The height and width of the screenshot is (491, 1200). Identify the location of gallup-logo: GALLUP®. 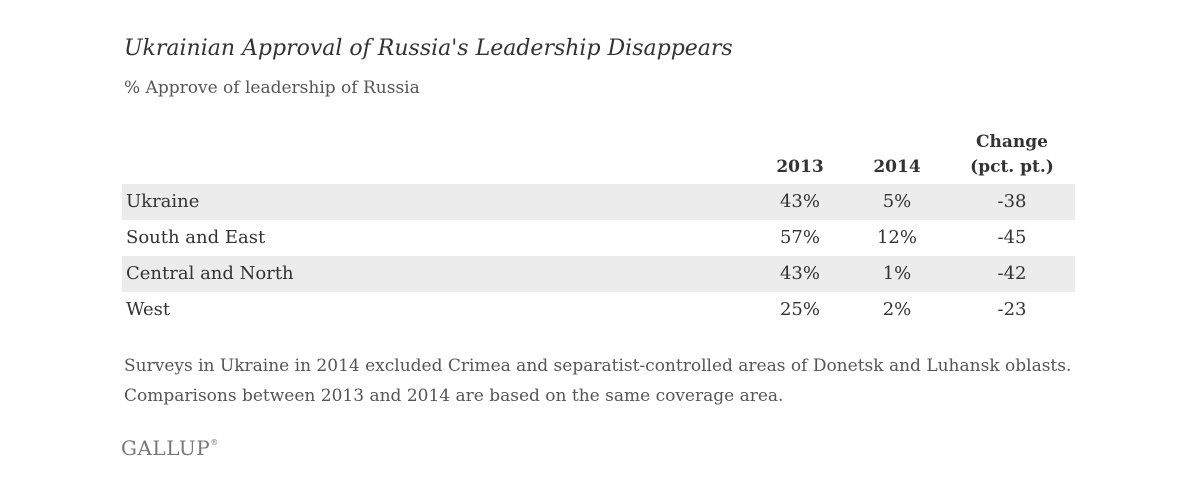
(170, 448).